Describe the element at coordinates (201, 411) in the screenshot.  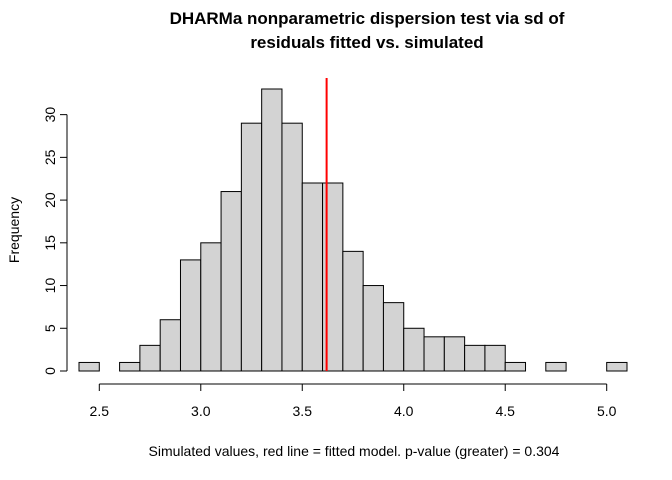
I see `x-tick-label: 3.0` at that location.